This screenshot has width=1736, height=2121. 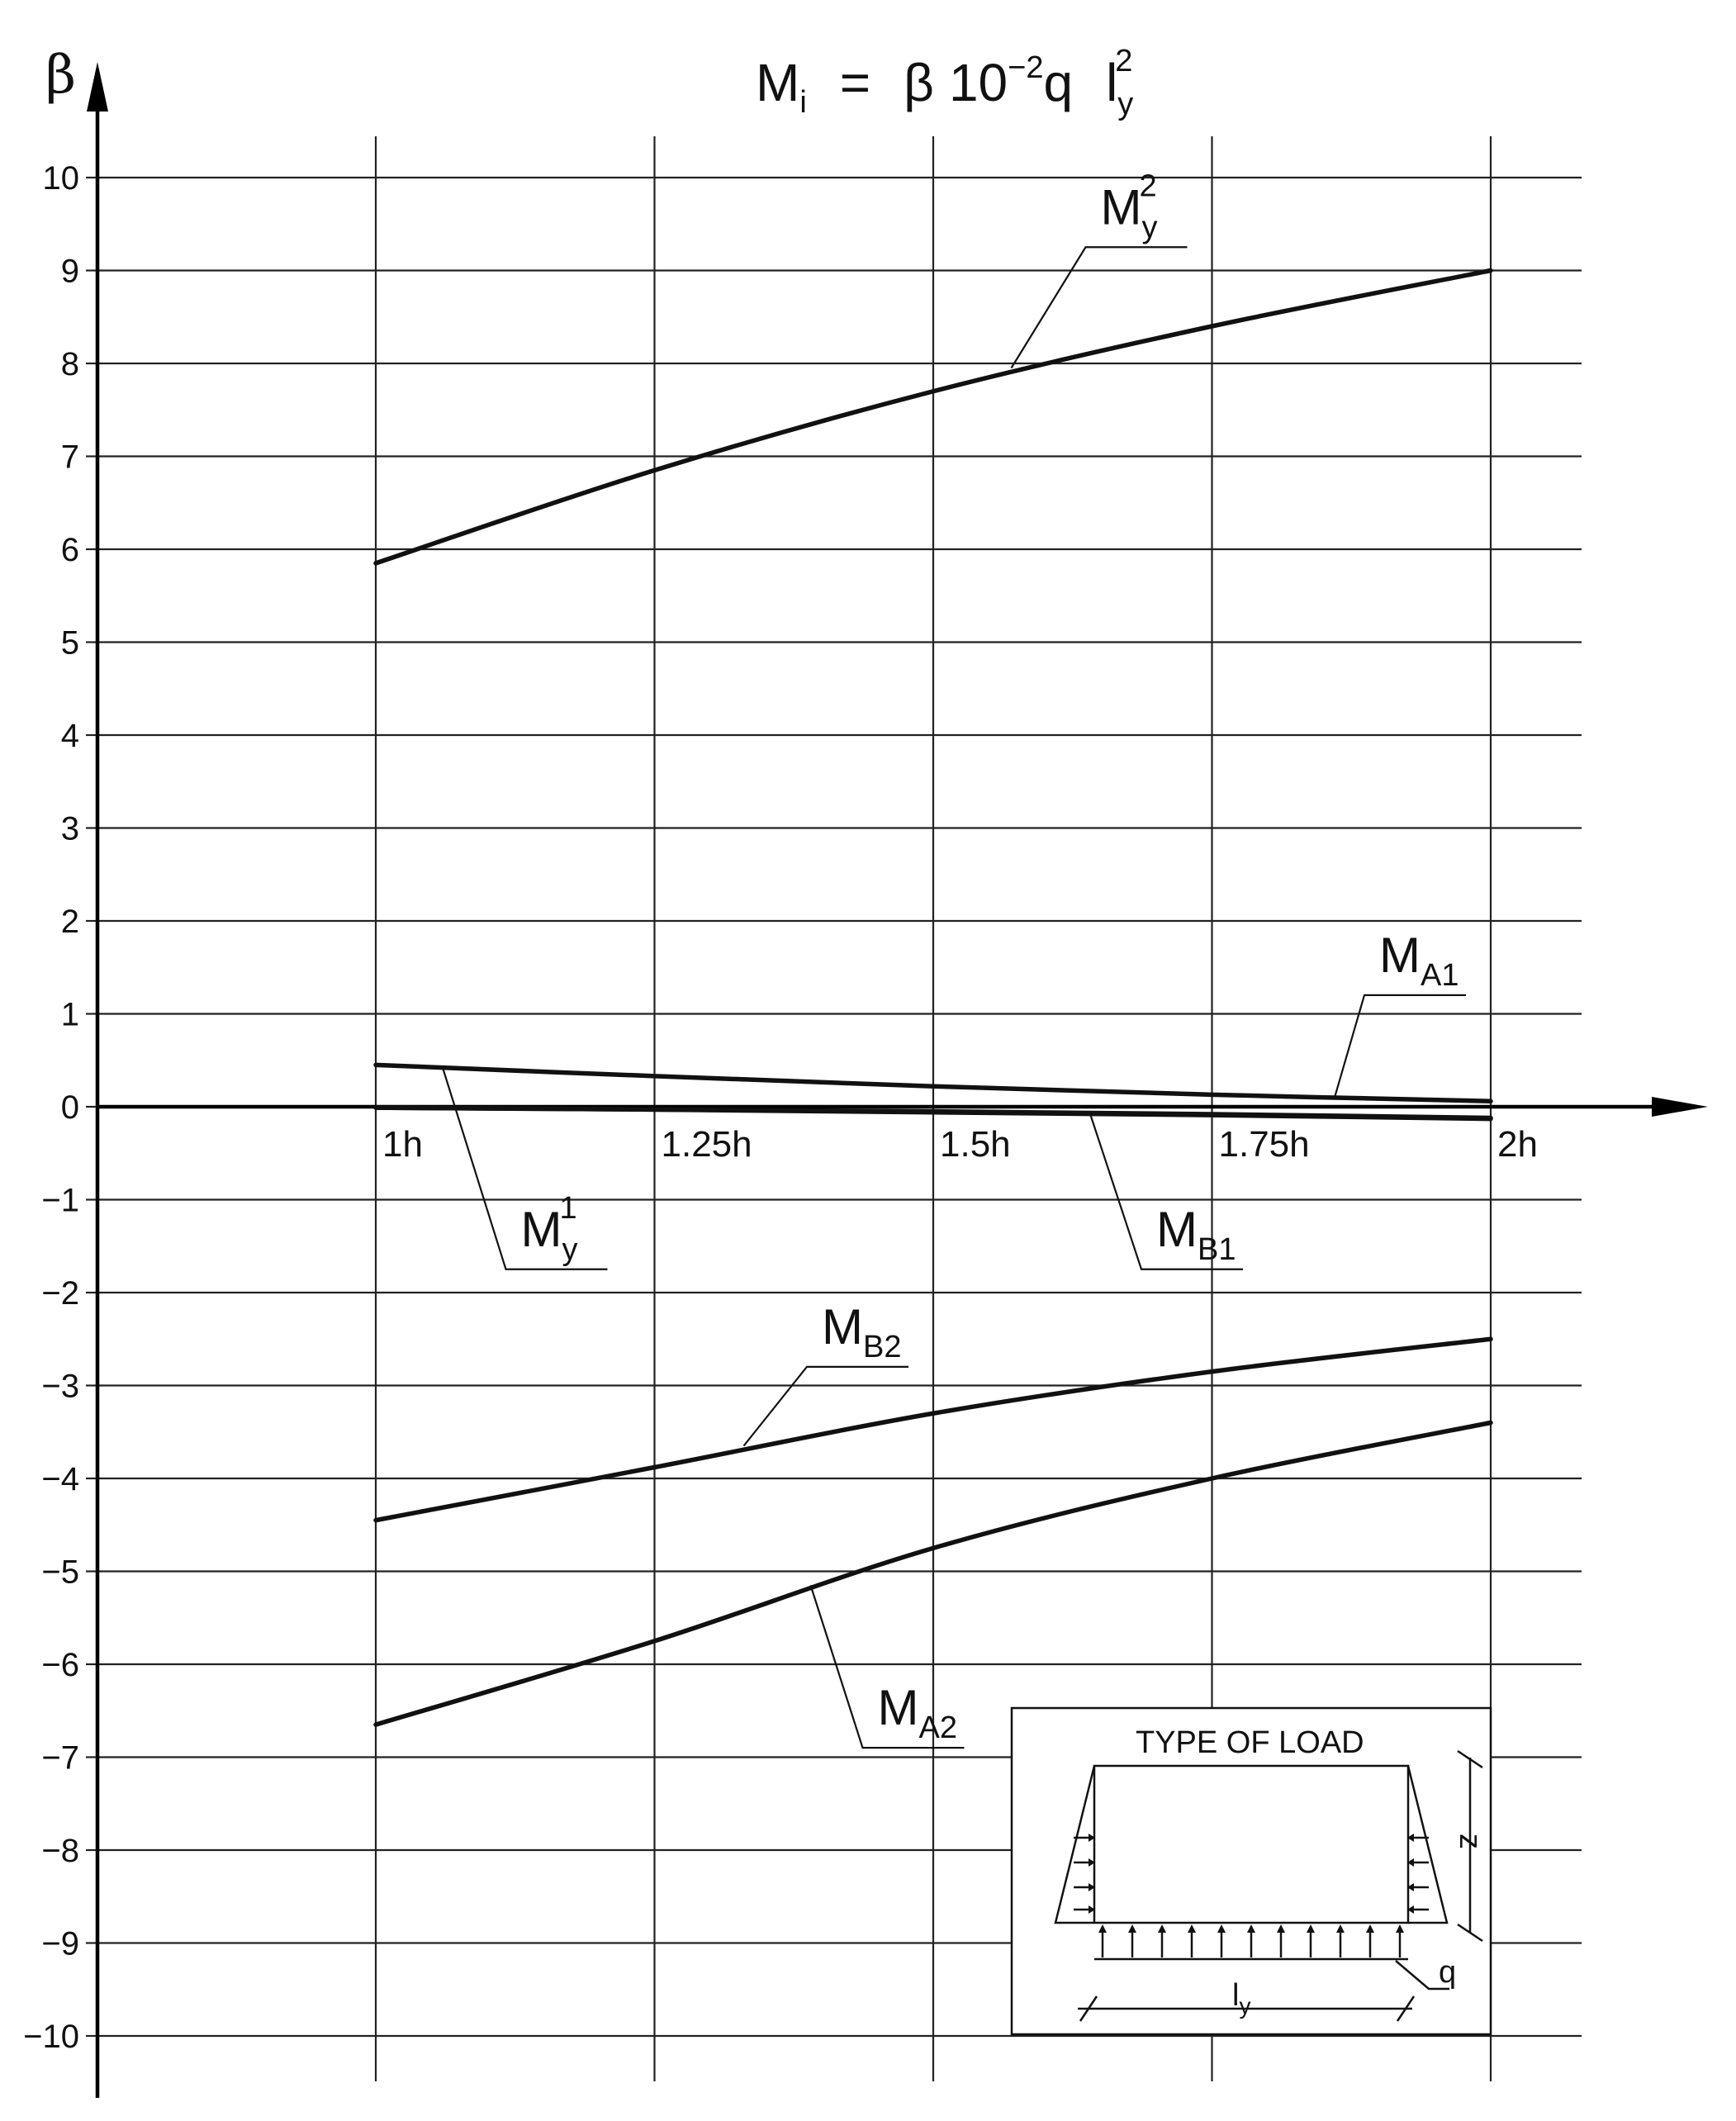 I want to click on y-axis-label: β, so click(x=60, y=75).